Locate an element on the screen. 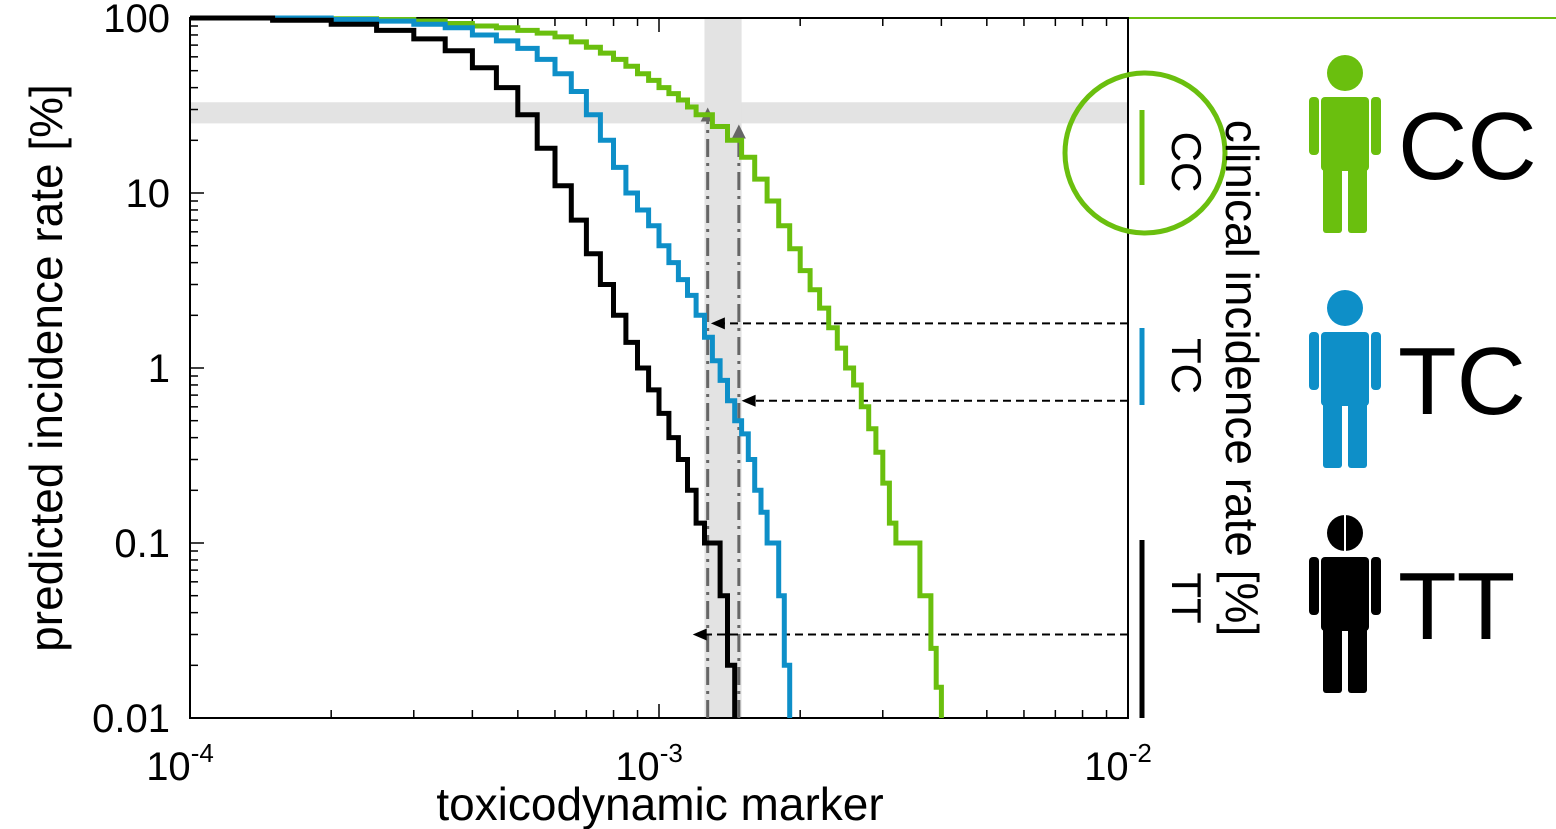 The width and height of the screenshot is (1556, 829). projection-arrows is located at coordinates (910, 479).